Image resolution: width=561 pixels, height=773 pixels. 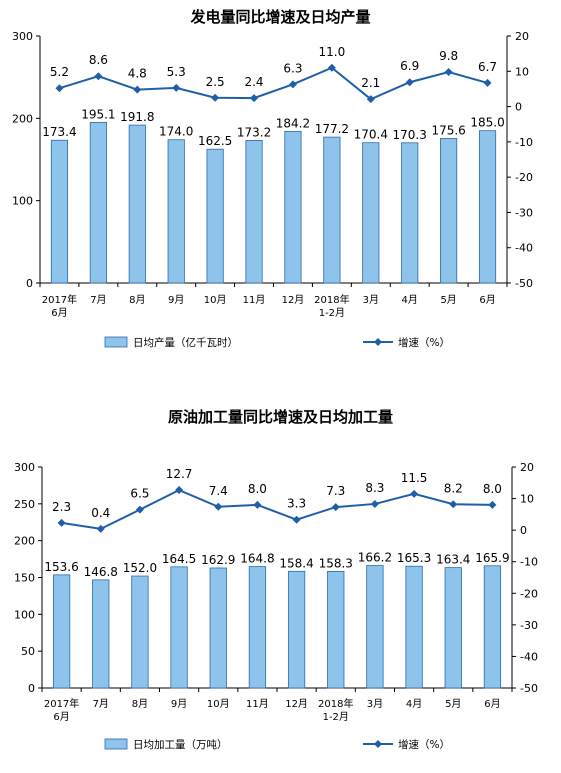 What do you see at coordinates (529, 656) in the screenshot?
I see `y-tick-label-right: -40` at bounding box center [529, 656].